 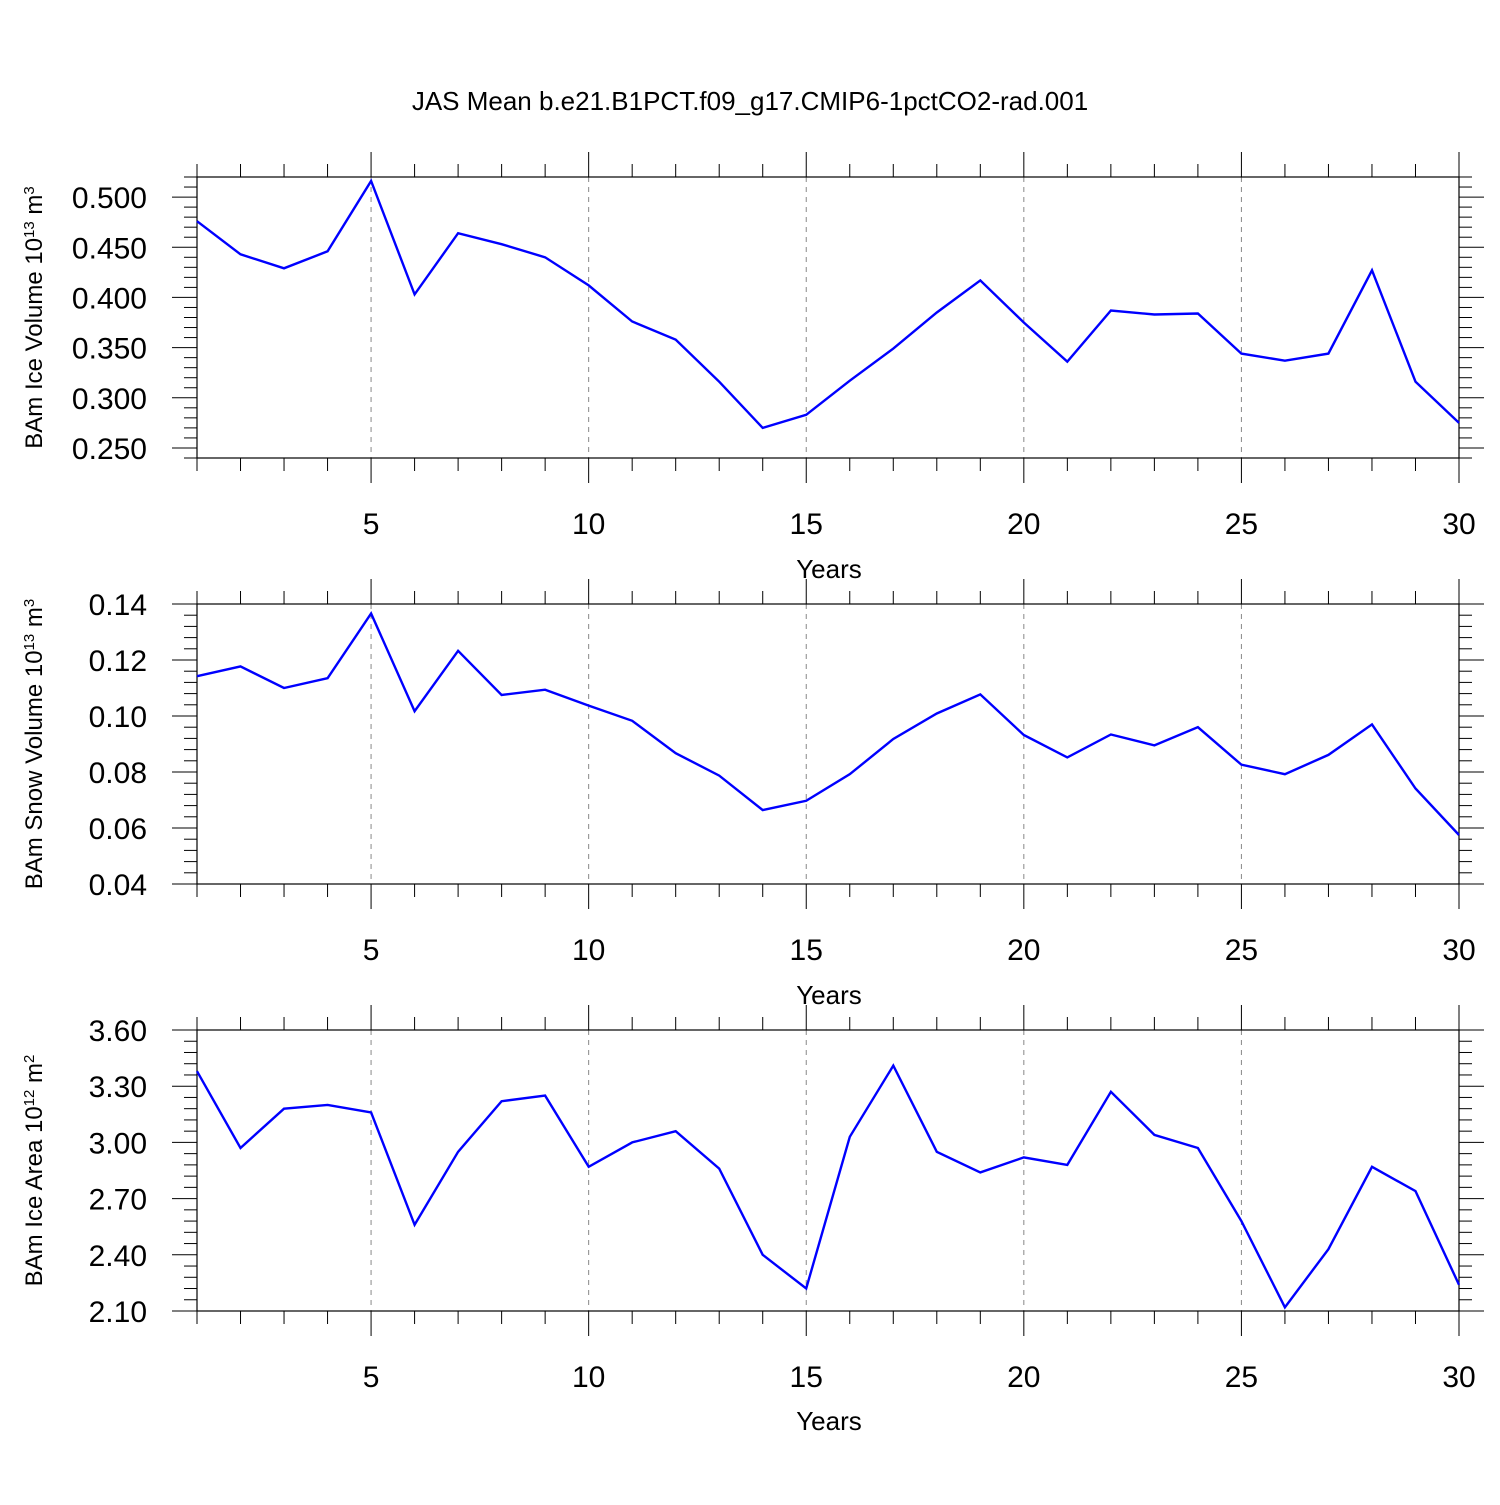 What do you see at coordinates (118, 1312) in the screenshot?
I see `y-tick-label: 2.10` at bounding box center [118, 1312].